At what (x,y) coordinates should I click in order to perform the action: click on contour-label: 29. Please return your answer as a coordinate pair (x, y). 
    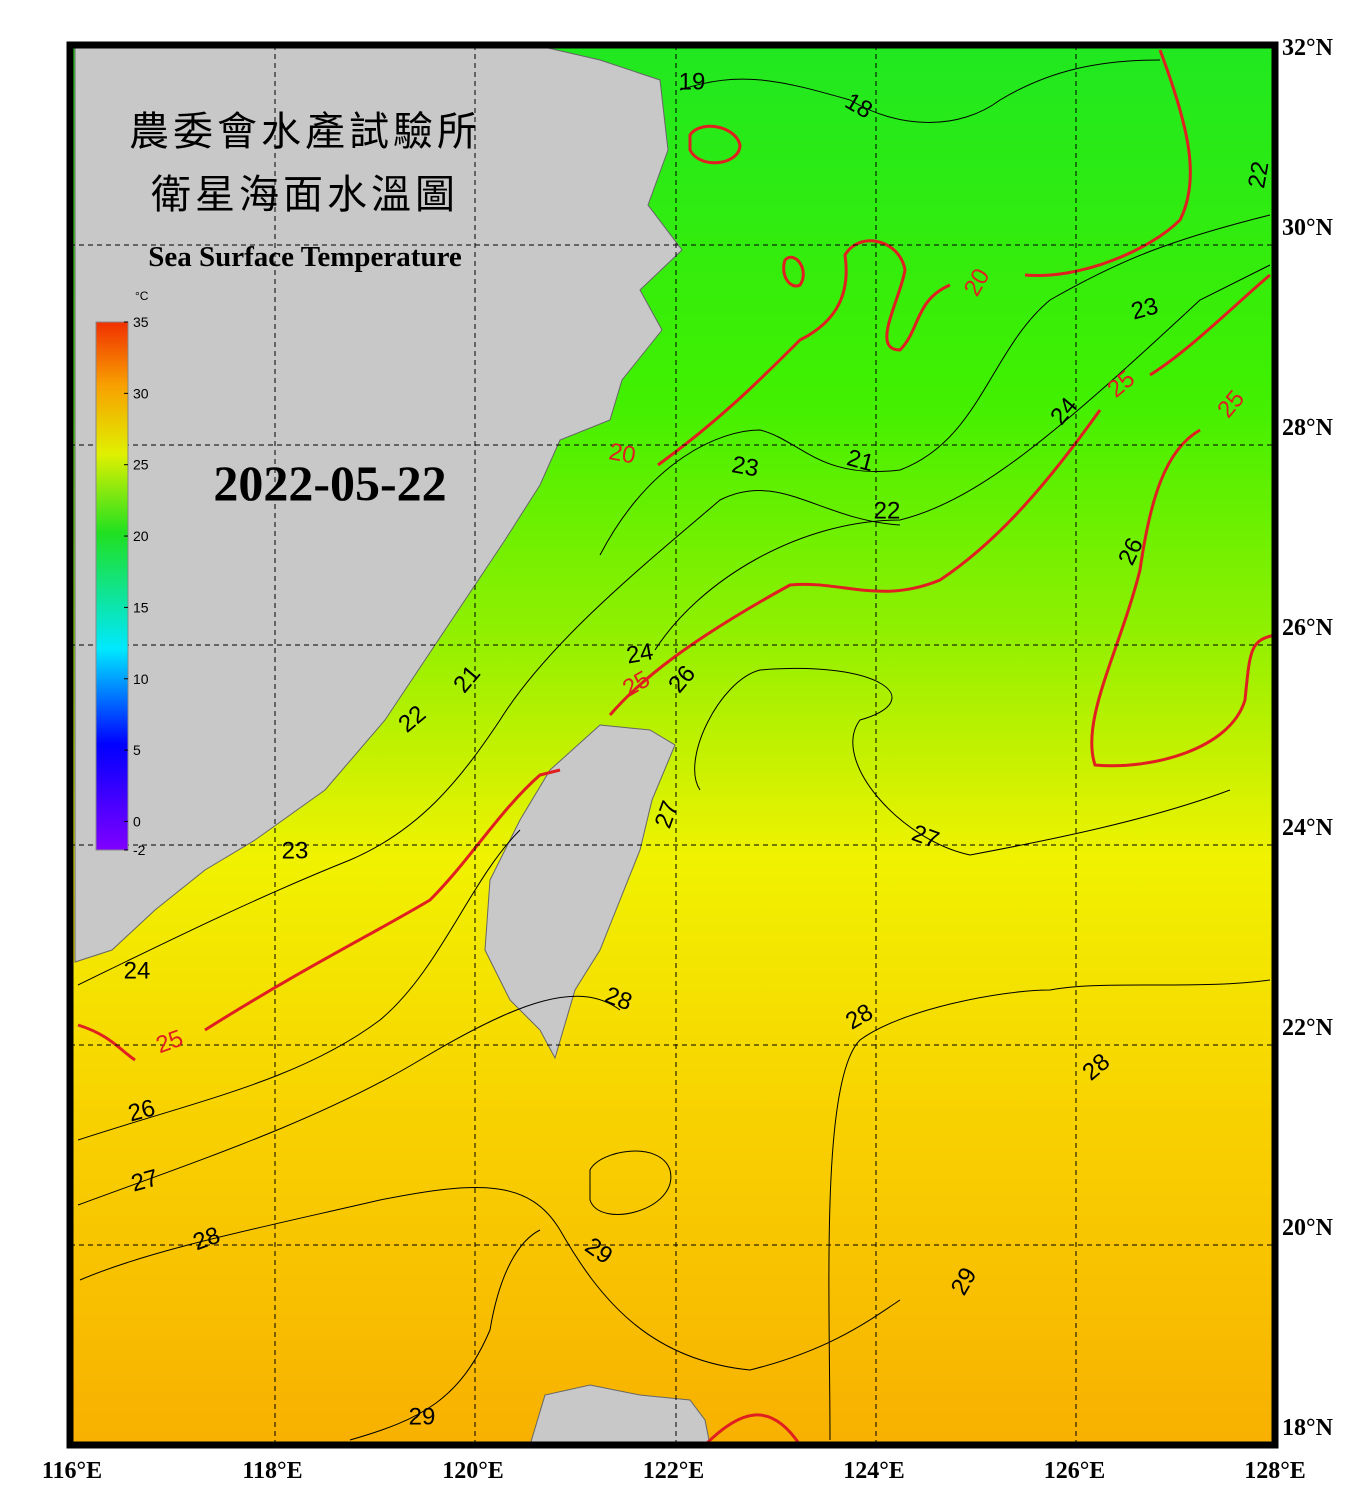
    Looking at the image, I should click on (422, 1416).